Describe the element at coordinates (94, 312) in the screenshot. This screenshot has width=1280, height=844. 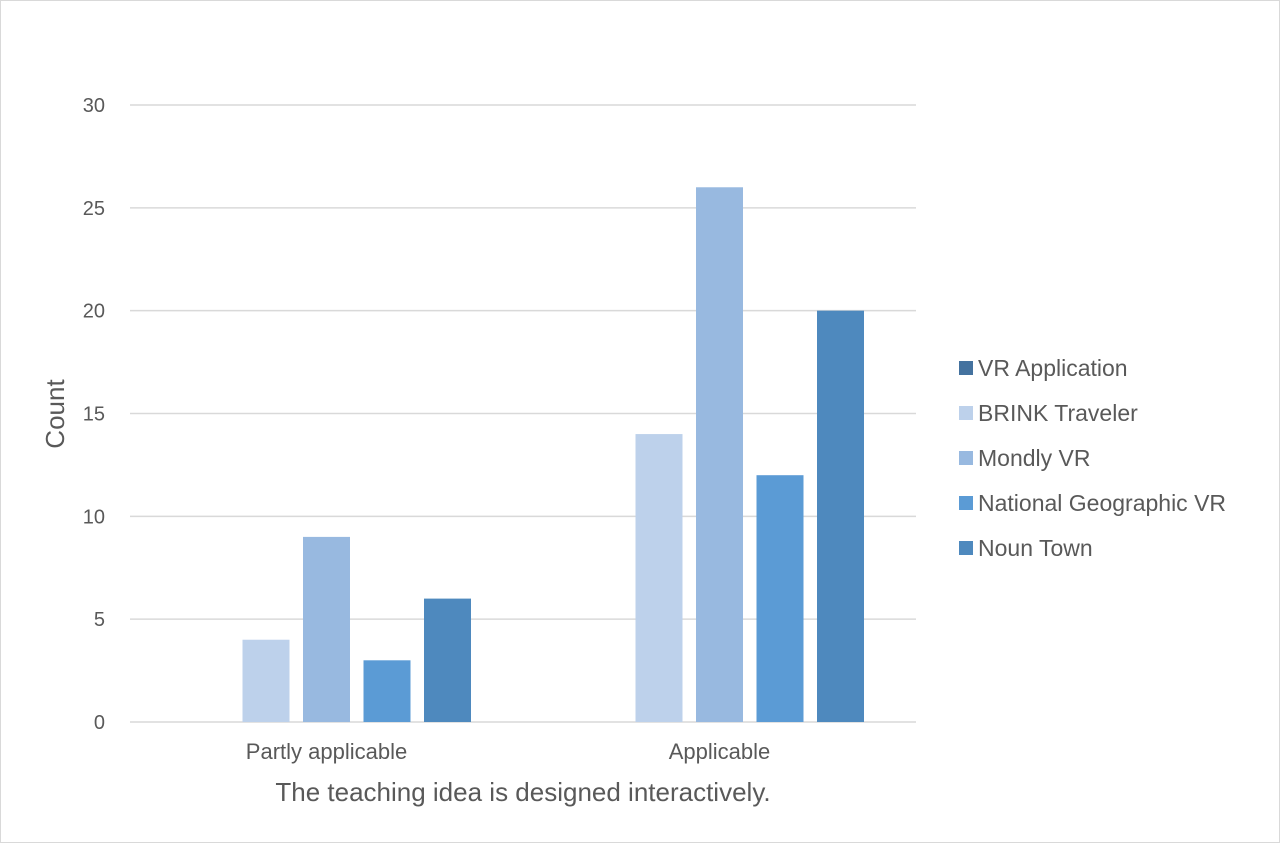
I see `y-tick-label: 20` at that location.